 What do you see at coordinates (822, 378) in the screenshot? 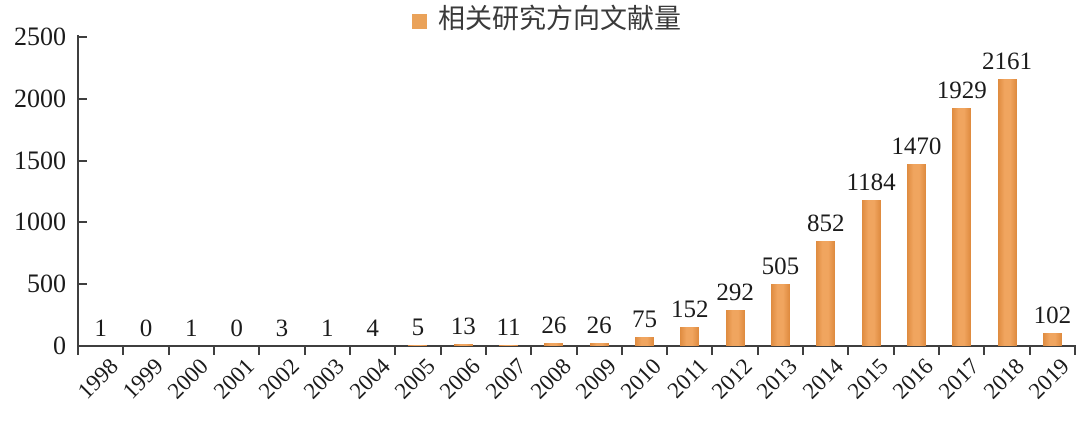
I see `x-axis-category-label: 2014` at bounding box center [822, 378].